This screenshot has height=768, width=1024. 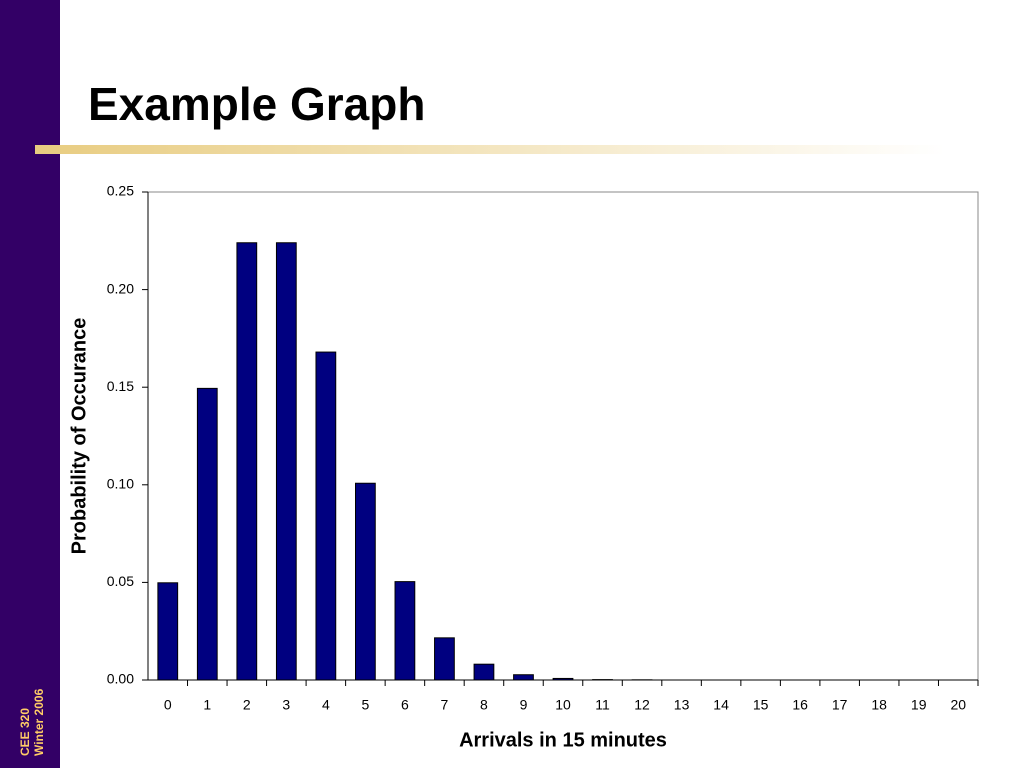 What do you see at coordinates (120, 288) in the screenshot?
I see `y-tick-label: 0.20` at bounding box center [120, 288].